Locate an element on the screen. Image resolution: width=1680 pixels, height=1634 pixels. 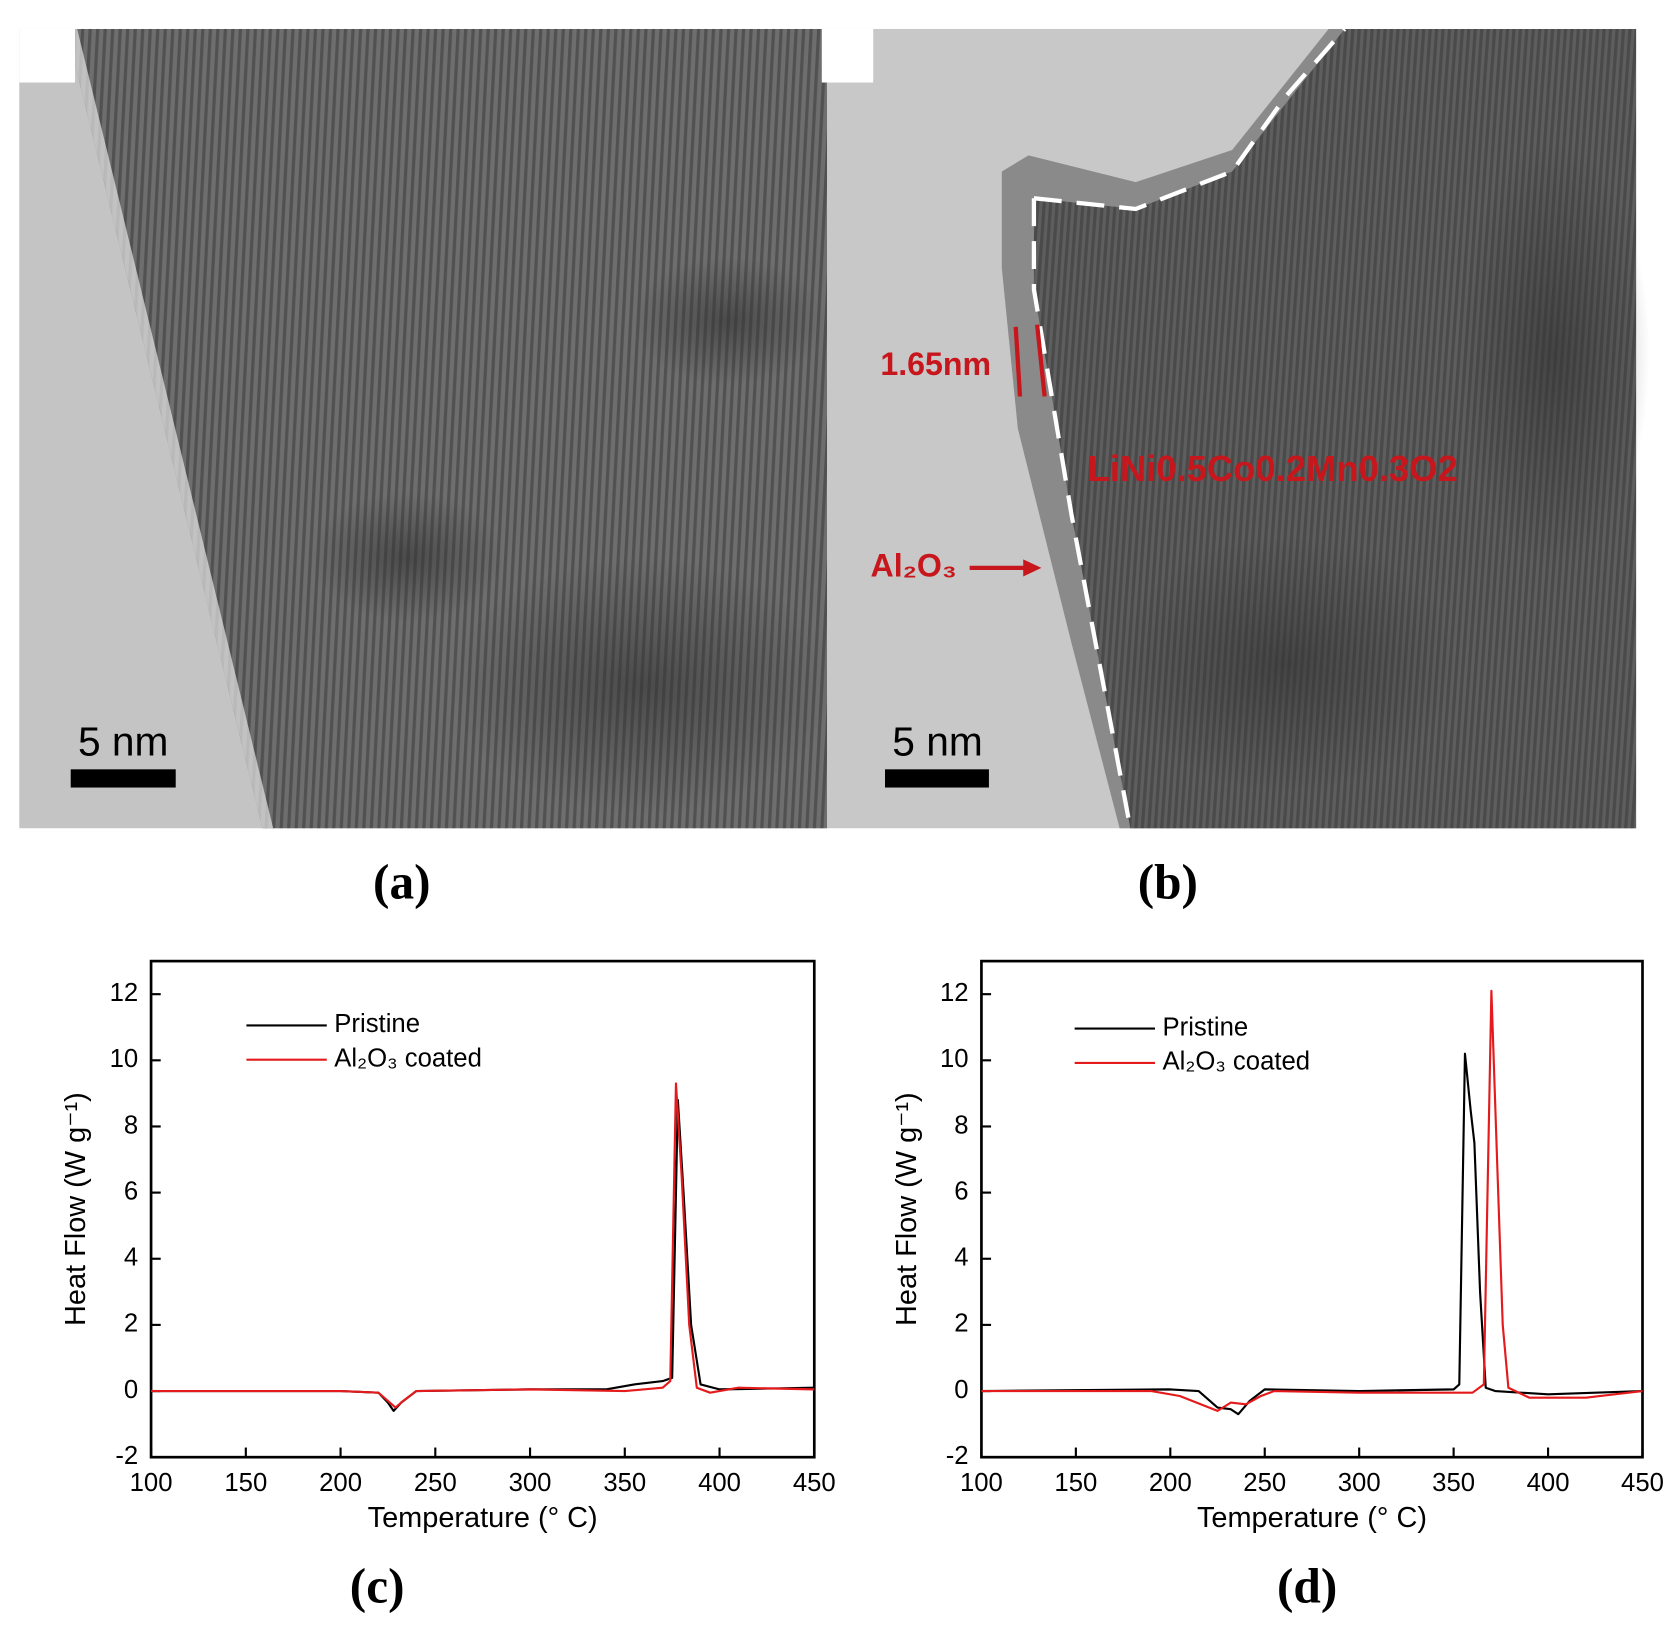
panel-label: (a) is located at coordinates (401, 881).